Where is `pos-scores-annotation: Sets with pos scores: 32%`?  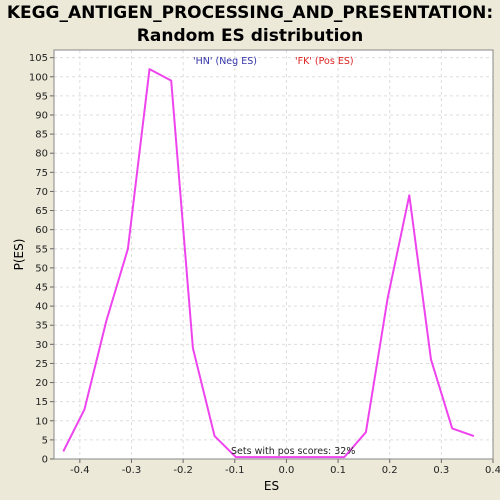
pos-scores-annotation: Sets with pos scores: 32% is located at coordinates (293, 451).